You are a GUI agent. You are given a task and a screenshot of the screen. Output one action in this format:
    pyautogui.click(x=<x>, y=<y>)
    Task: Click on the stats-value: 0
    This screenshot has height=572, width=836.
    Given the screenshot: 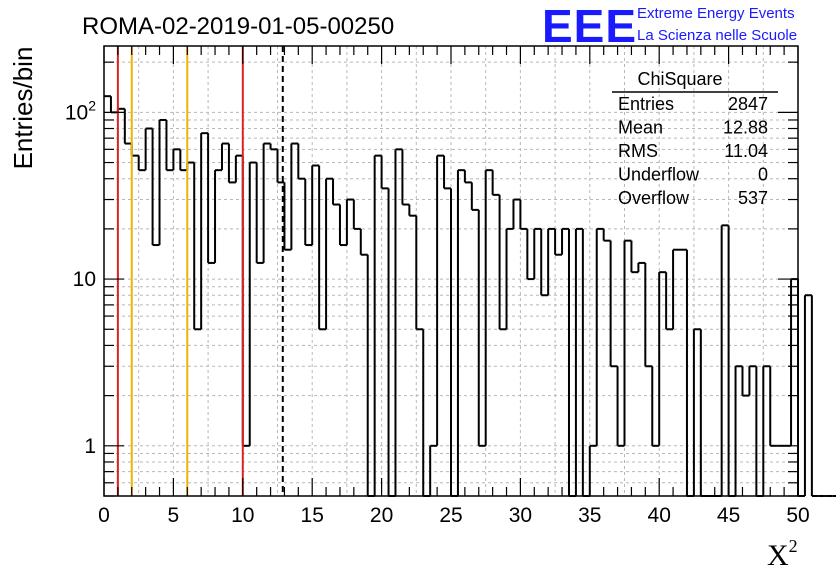 What is the action you would take?
    pyautogui.click(x=763, y=175)
    